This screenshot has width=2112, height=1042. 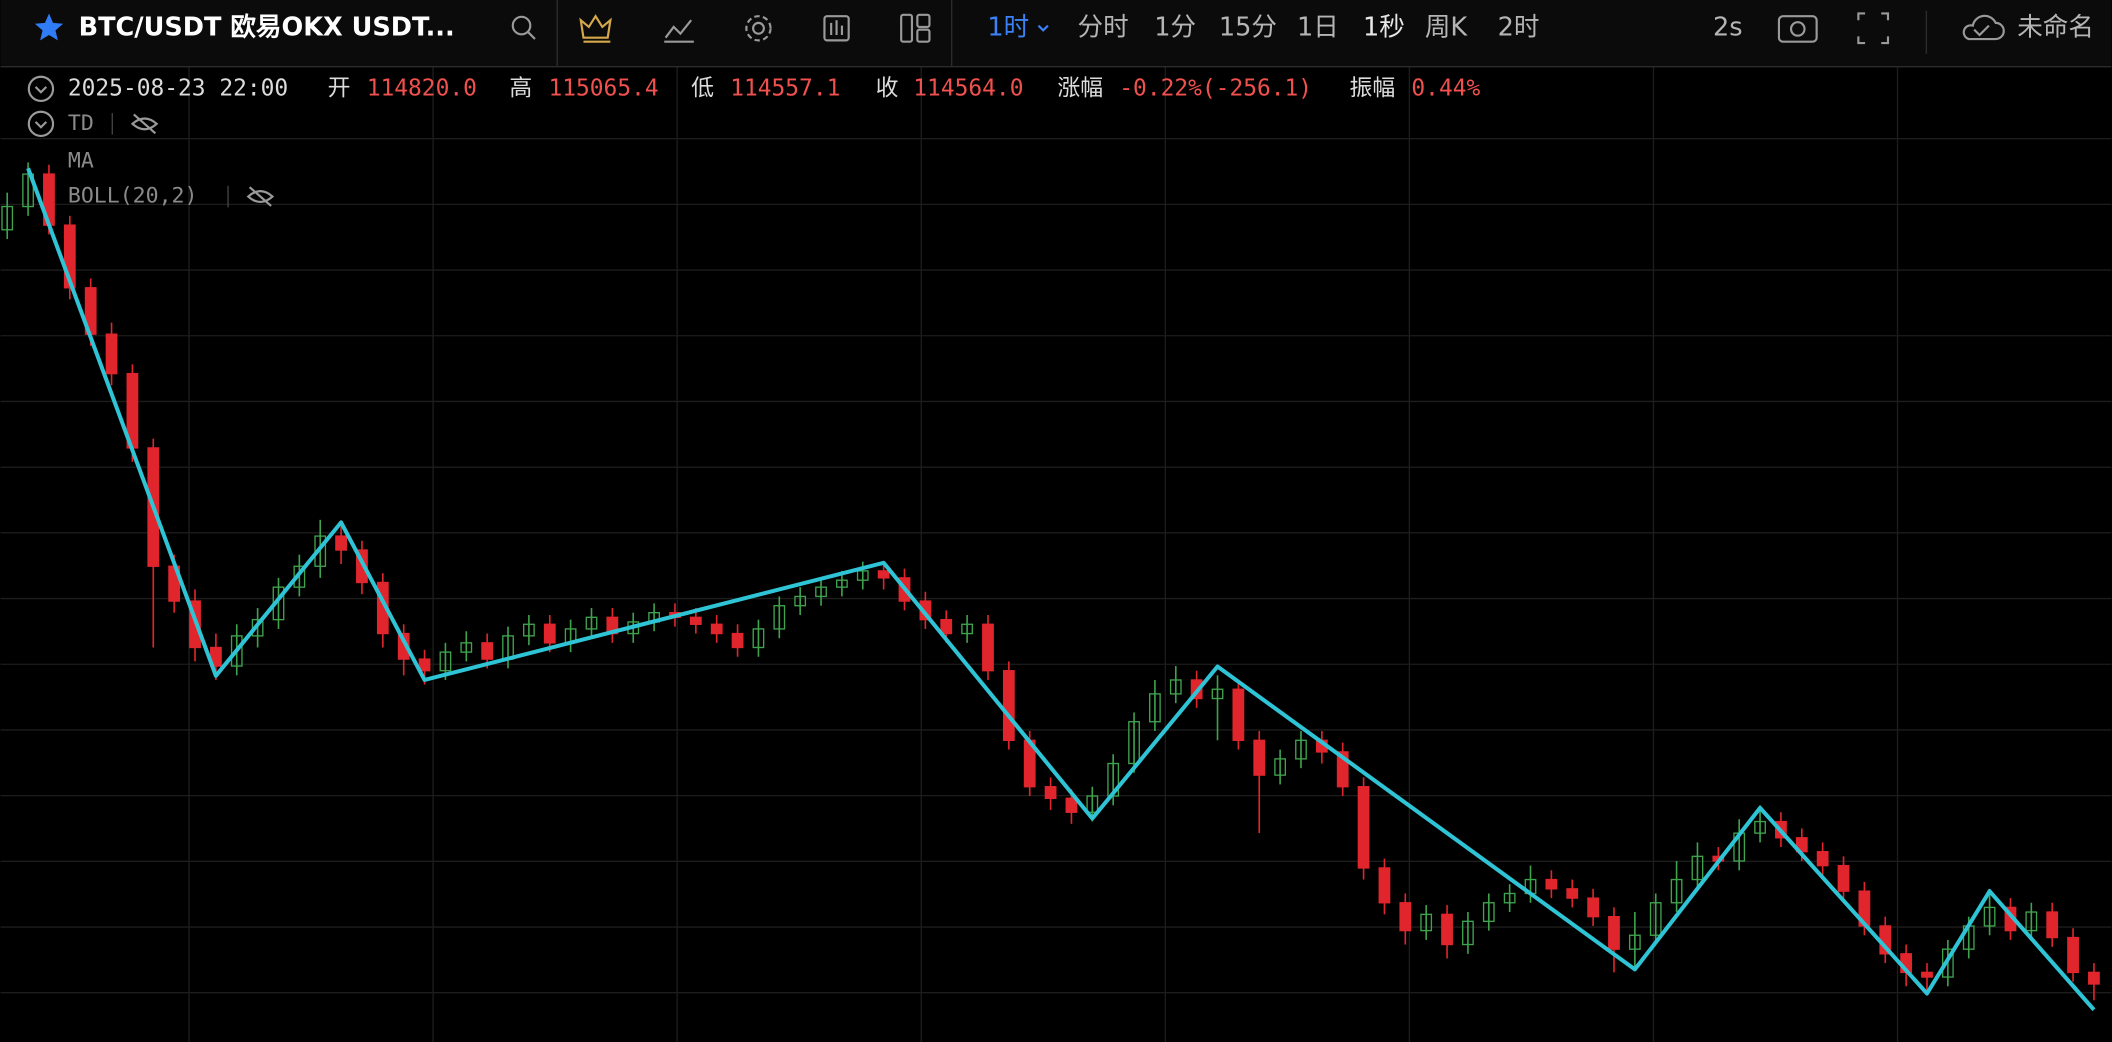 I want to click on dropdown-chevron, so click(x=1043, y=28).